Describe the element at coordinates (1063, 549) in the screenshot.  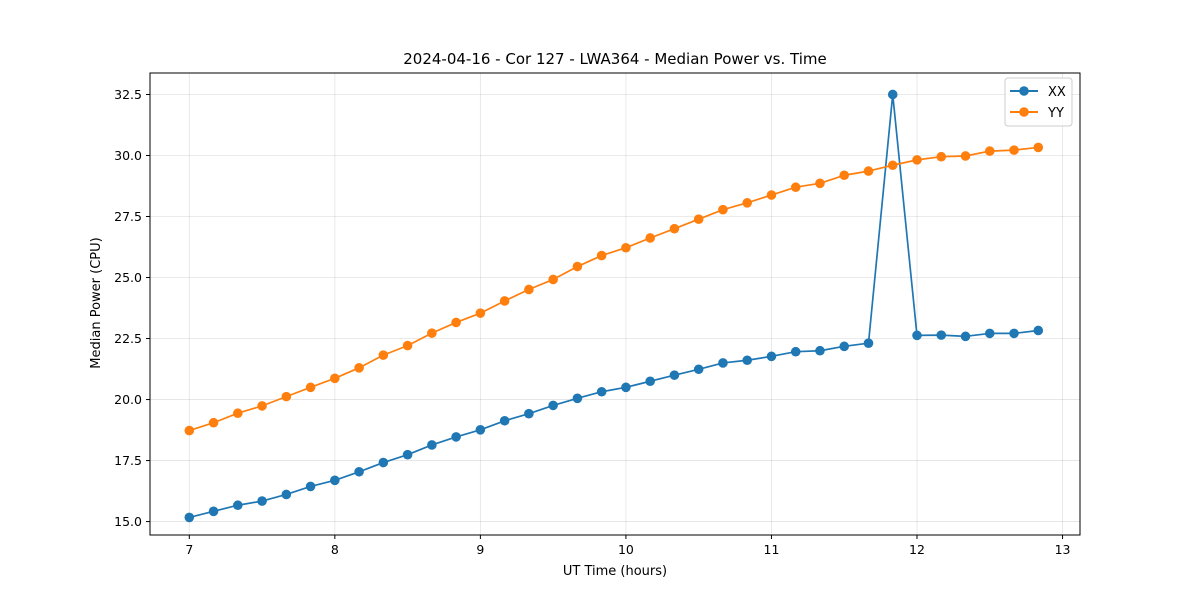
I see `x-tick-label: 13` at that location.